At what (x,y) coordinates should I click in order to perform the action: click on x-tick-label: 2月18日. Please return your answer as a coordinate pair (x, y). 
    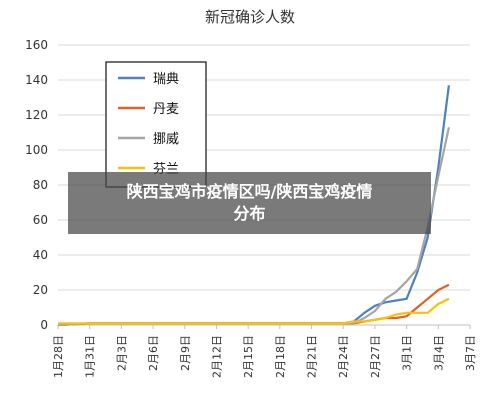
    Looking at the image, I should click on (280, 356).